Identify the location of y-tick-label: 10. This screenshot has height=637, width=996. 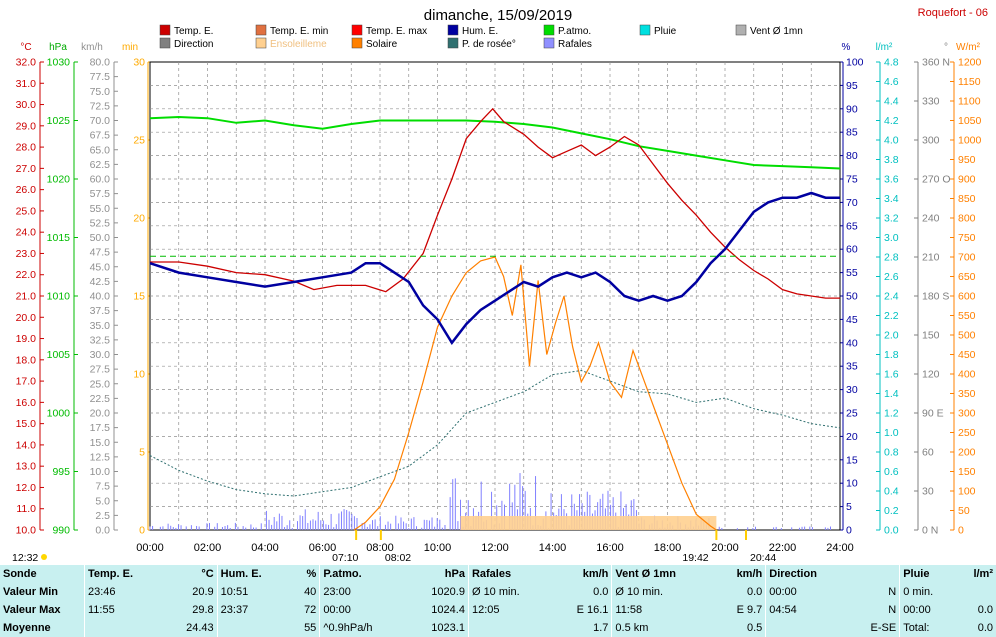
(139, 375).